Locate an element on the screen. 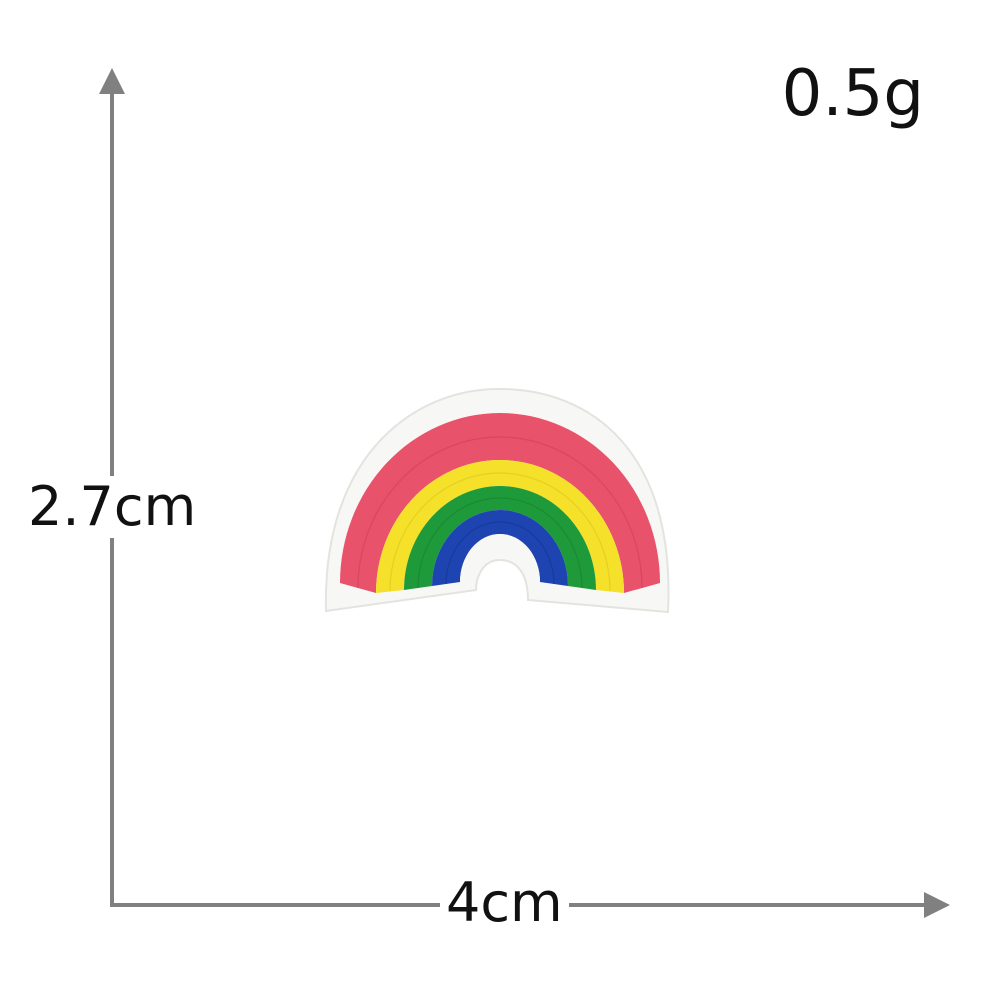 This screenshot has height=1000, width=1000. rainbow-patch-icon is located at coordinates (497, 500).